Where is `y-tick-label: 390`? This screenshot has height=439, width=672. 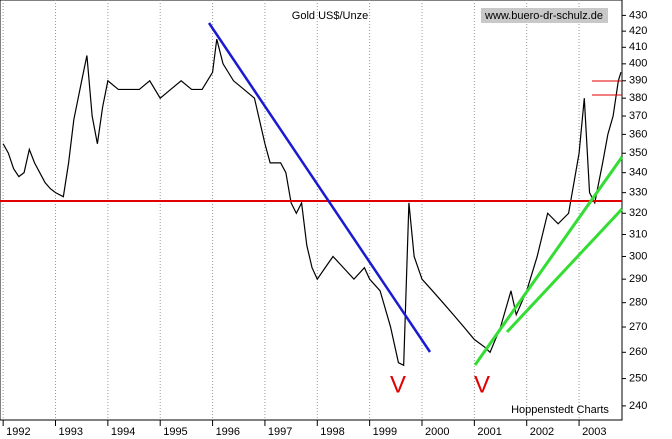 y-tick-label: 390 is located at coordinates (638, 81).